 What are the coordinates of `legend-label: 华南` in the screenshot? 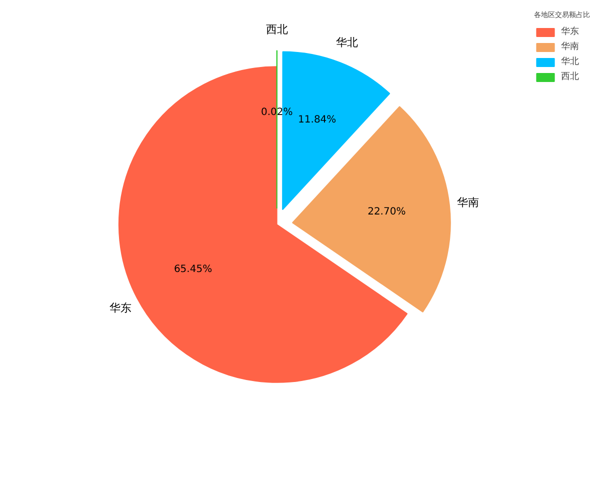 It's located at (570, 46).